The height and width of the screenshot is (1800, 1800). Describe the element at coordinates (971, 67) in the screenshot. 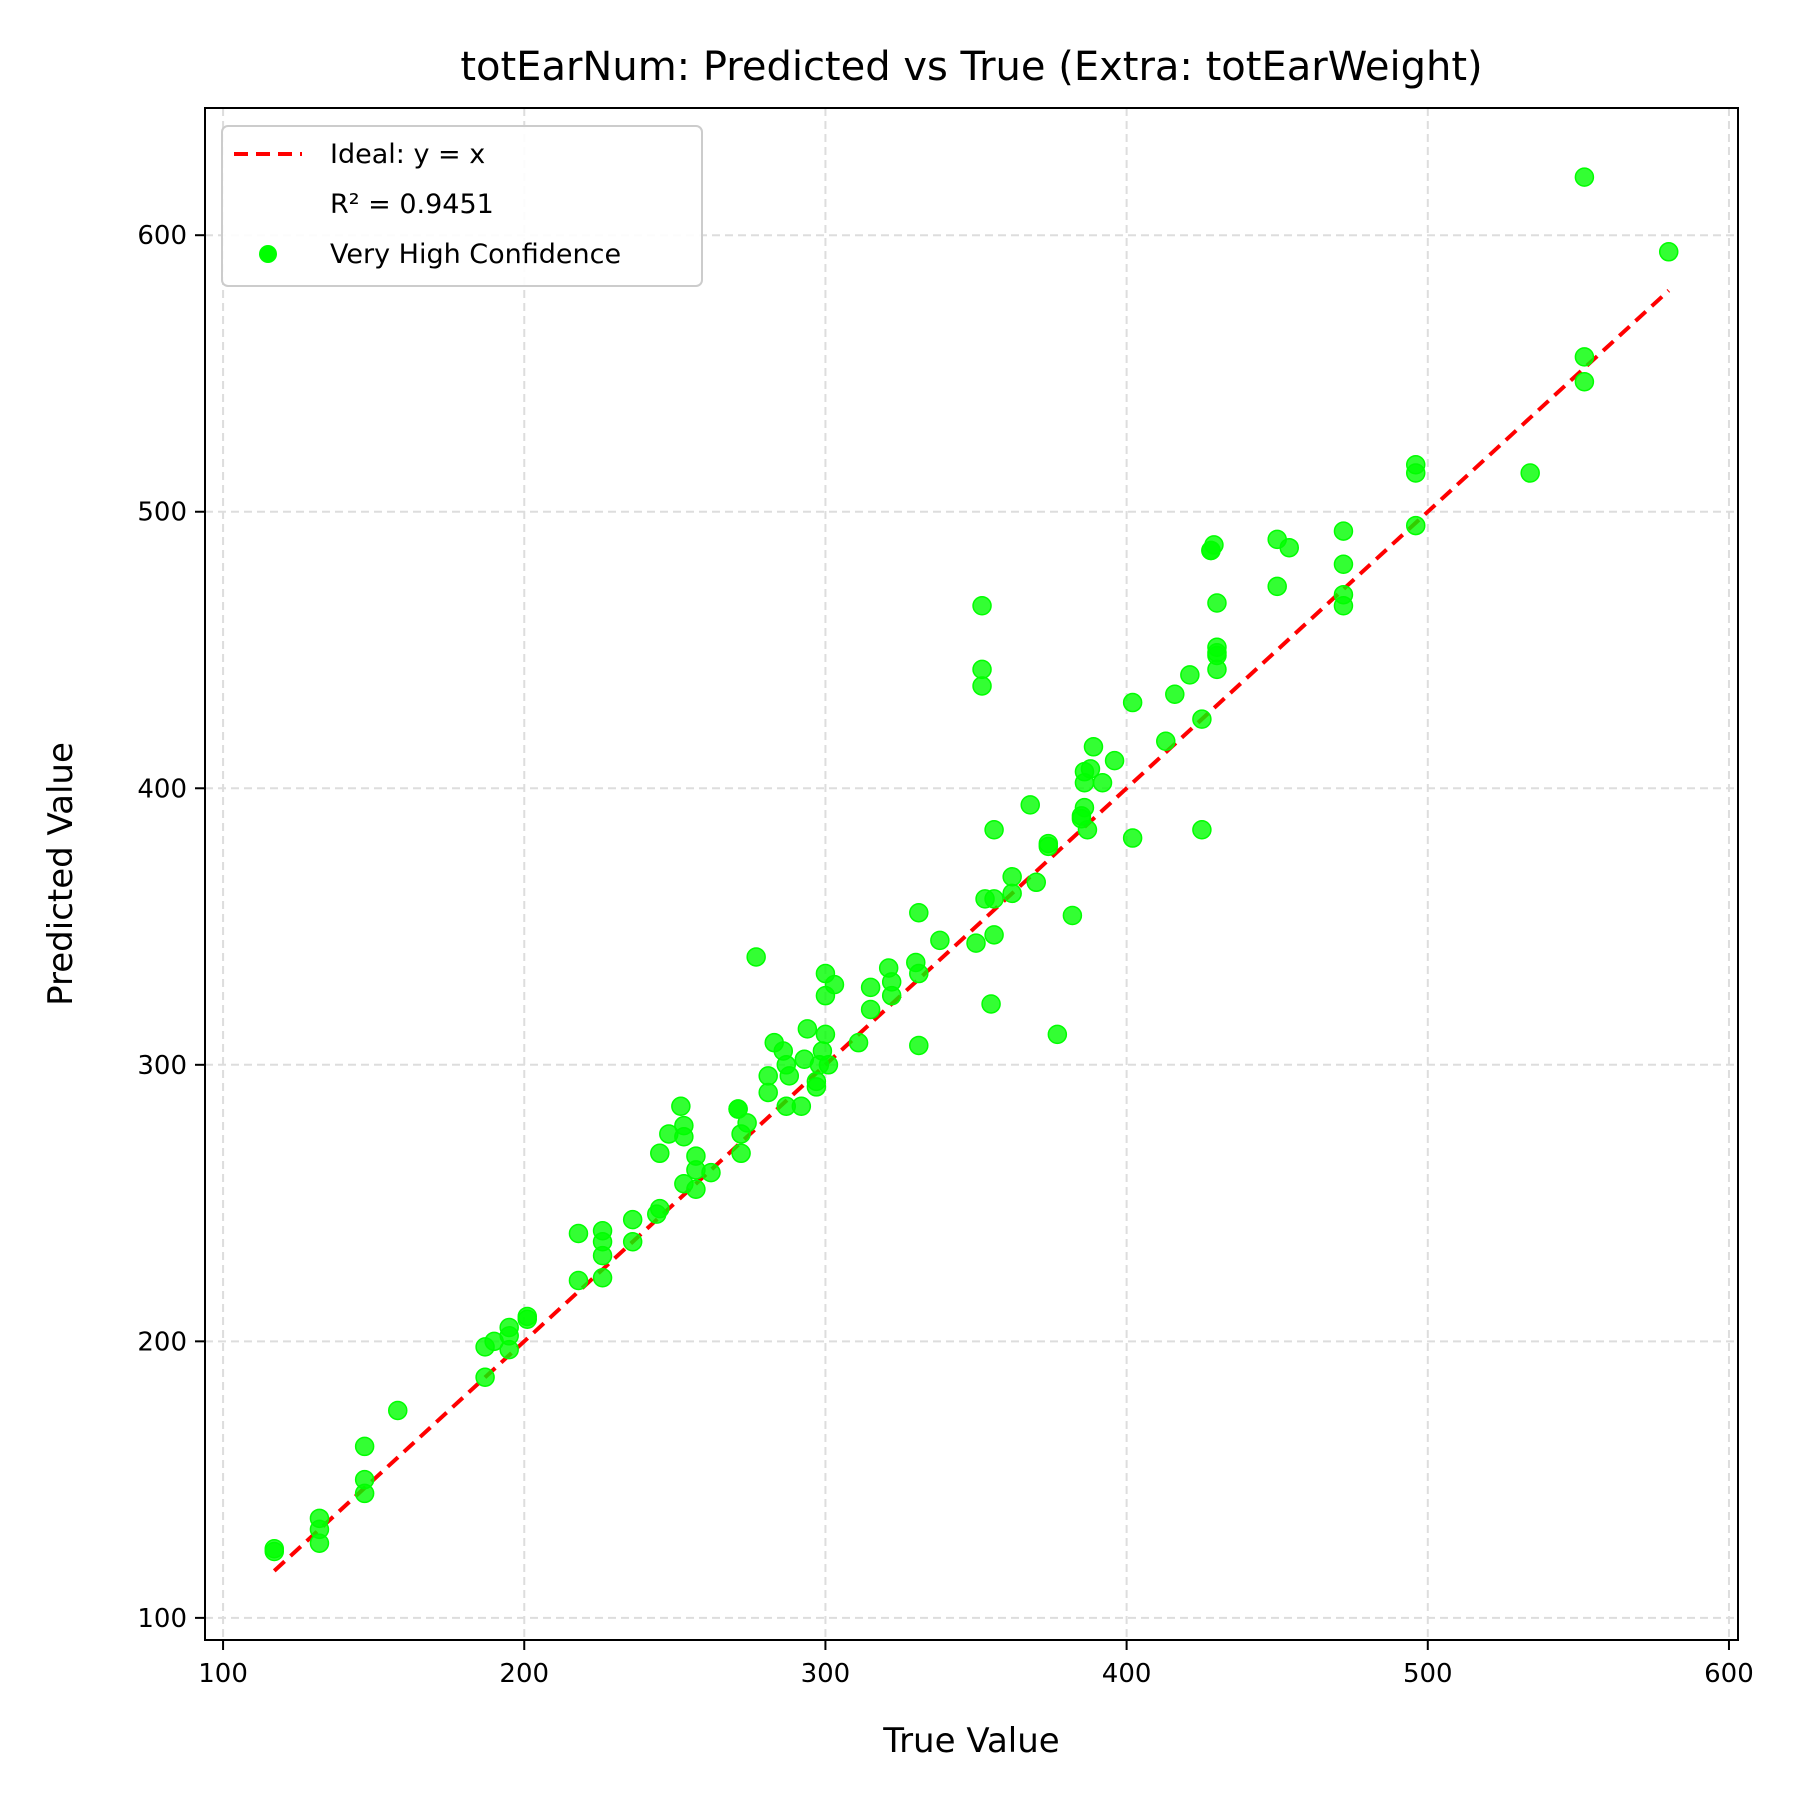

I see `chart-title: totEarNum: Predicted vs True (Extra` at that location.